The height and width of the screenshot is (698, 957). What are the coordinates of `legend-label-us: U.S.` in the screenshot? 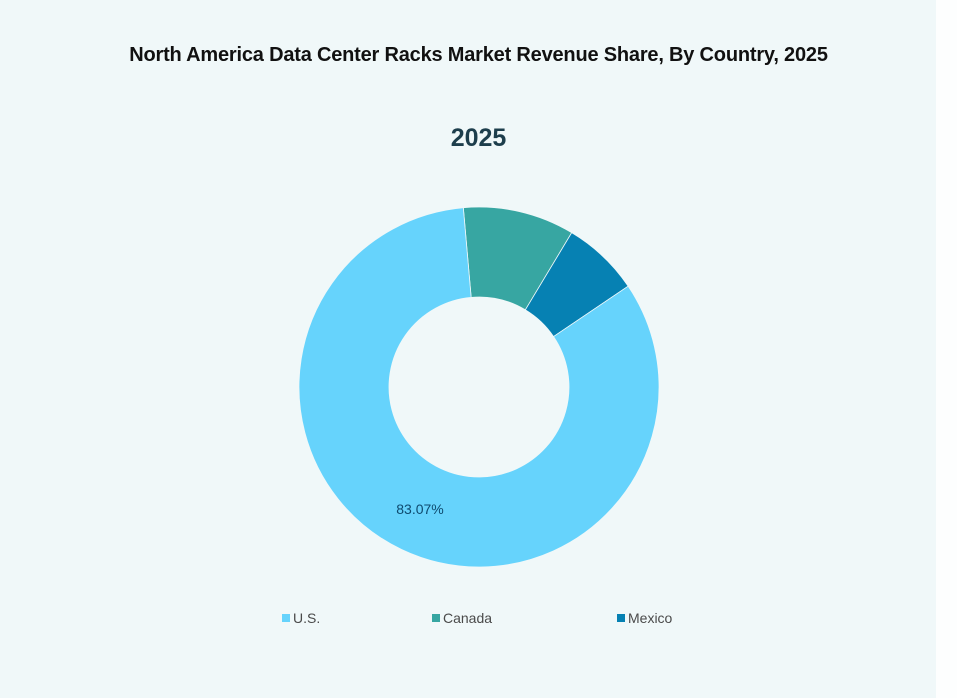 It's located at (307, 618).